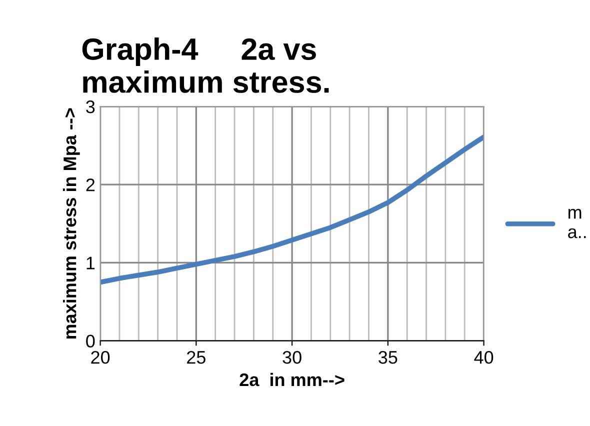  Describe the element at coordinates (90, 341) in the screenshot. I see `y-tick-label: 0` at that location.